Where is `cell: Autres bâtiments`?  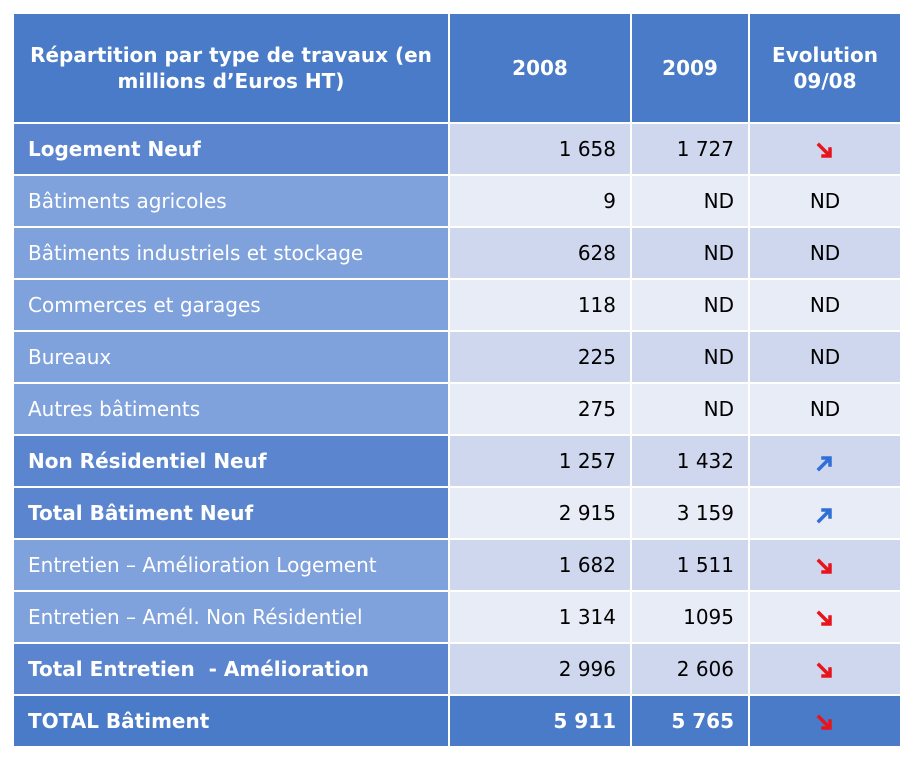
cell: Autres bâtiments is located at coordinates (231, 409).